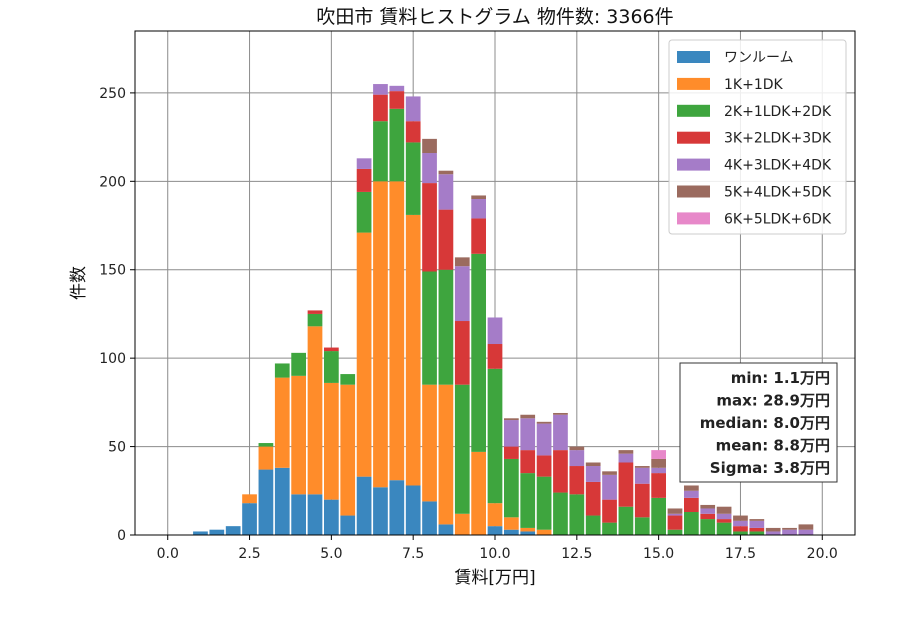  I want to click on x-tick-label: 2.5, so click(249, 554).